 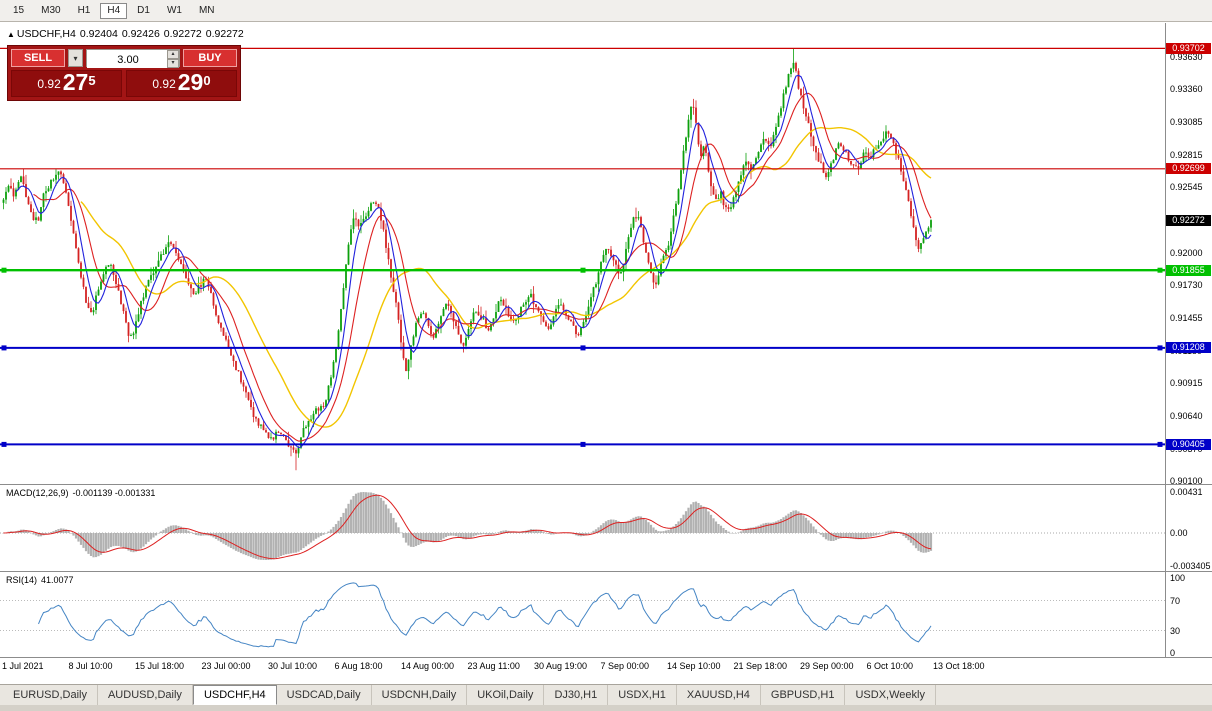 What do you see at coordinates (234, 695) in the screenshot?
I see `tab-USDCHF-H4: USDCHF,H4` at bounding box center [234, 695].